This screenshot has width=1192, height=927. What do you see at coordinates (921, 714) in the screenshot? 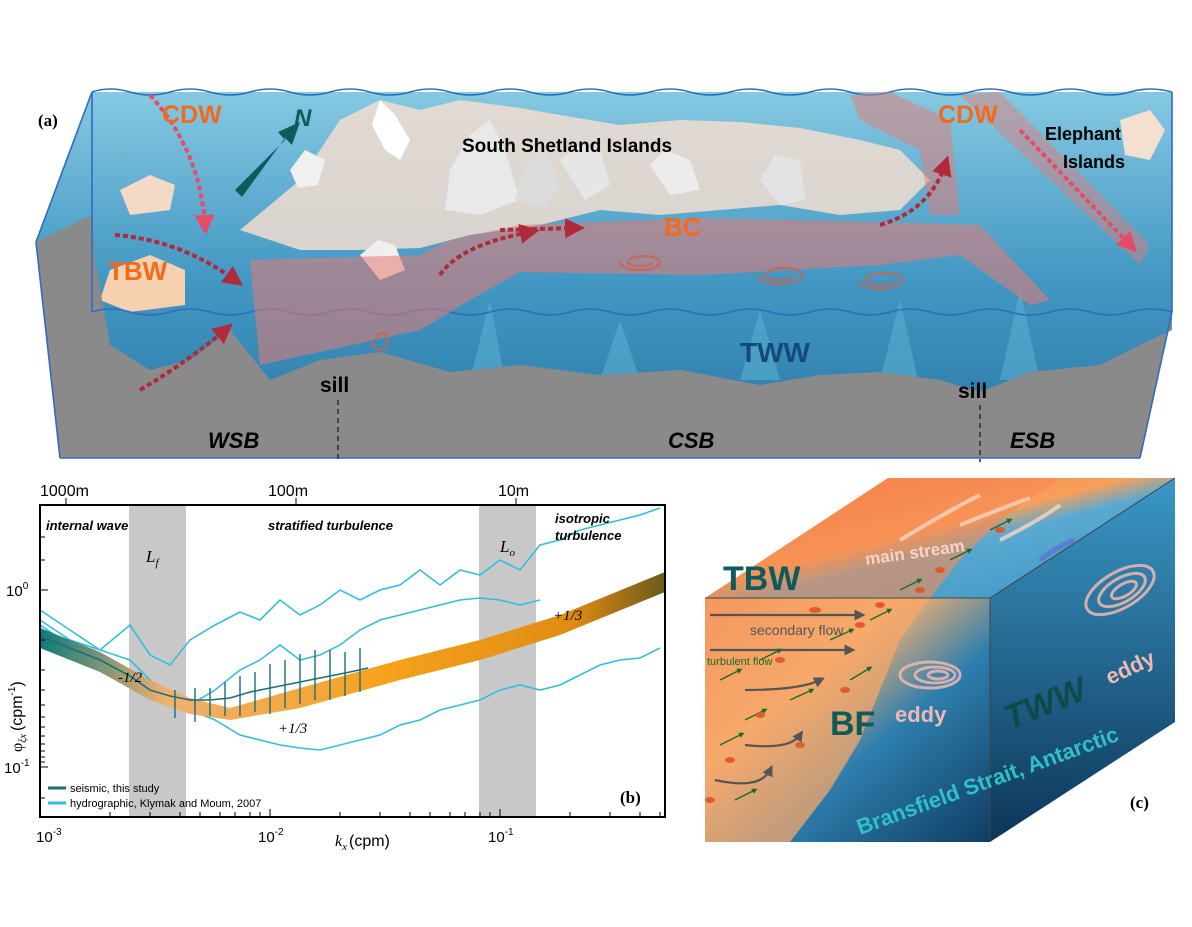
I see `eddy-front-label: eddy` at bounding box center [921, 714].